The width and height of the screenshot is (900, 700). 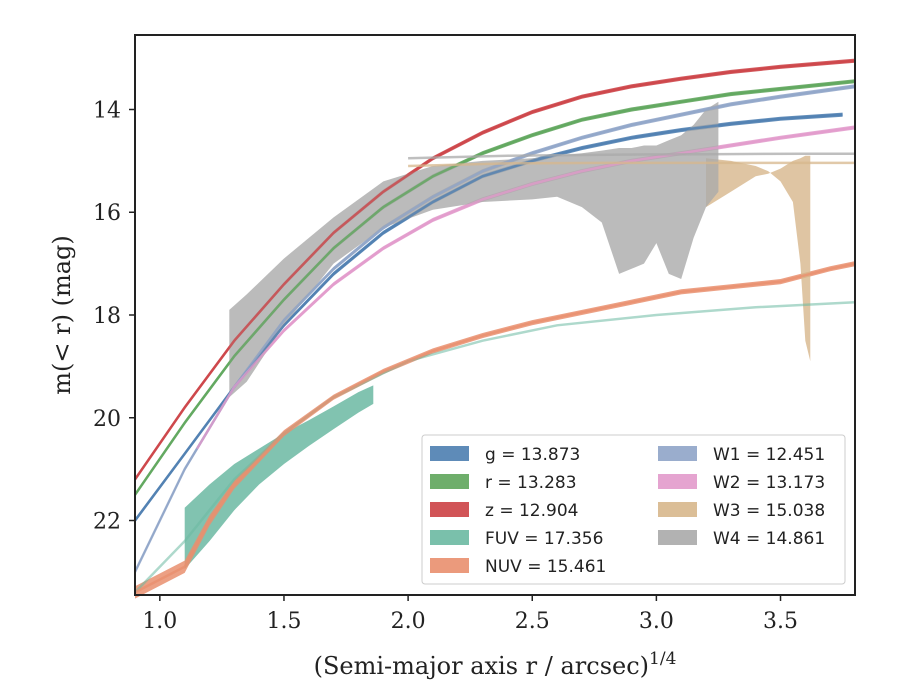 What do you see at coordinates (159, 621) in the screenshot?
I see `x-tick-label: 1.0` at bounding box center [159, 621].